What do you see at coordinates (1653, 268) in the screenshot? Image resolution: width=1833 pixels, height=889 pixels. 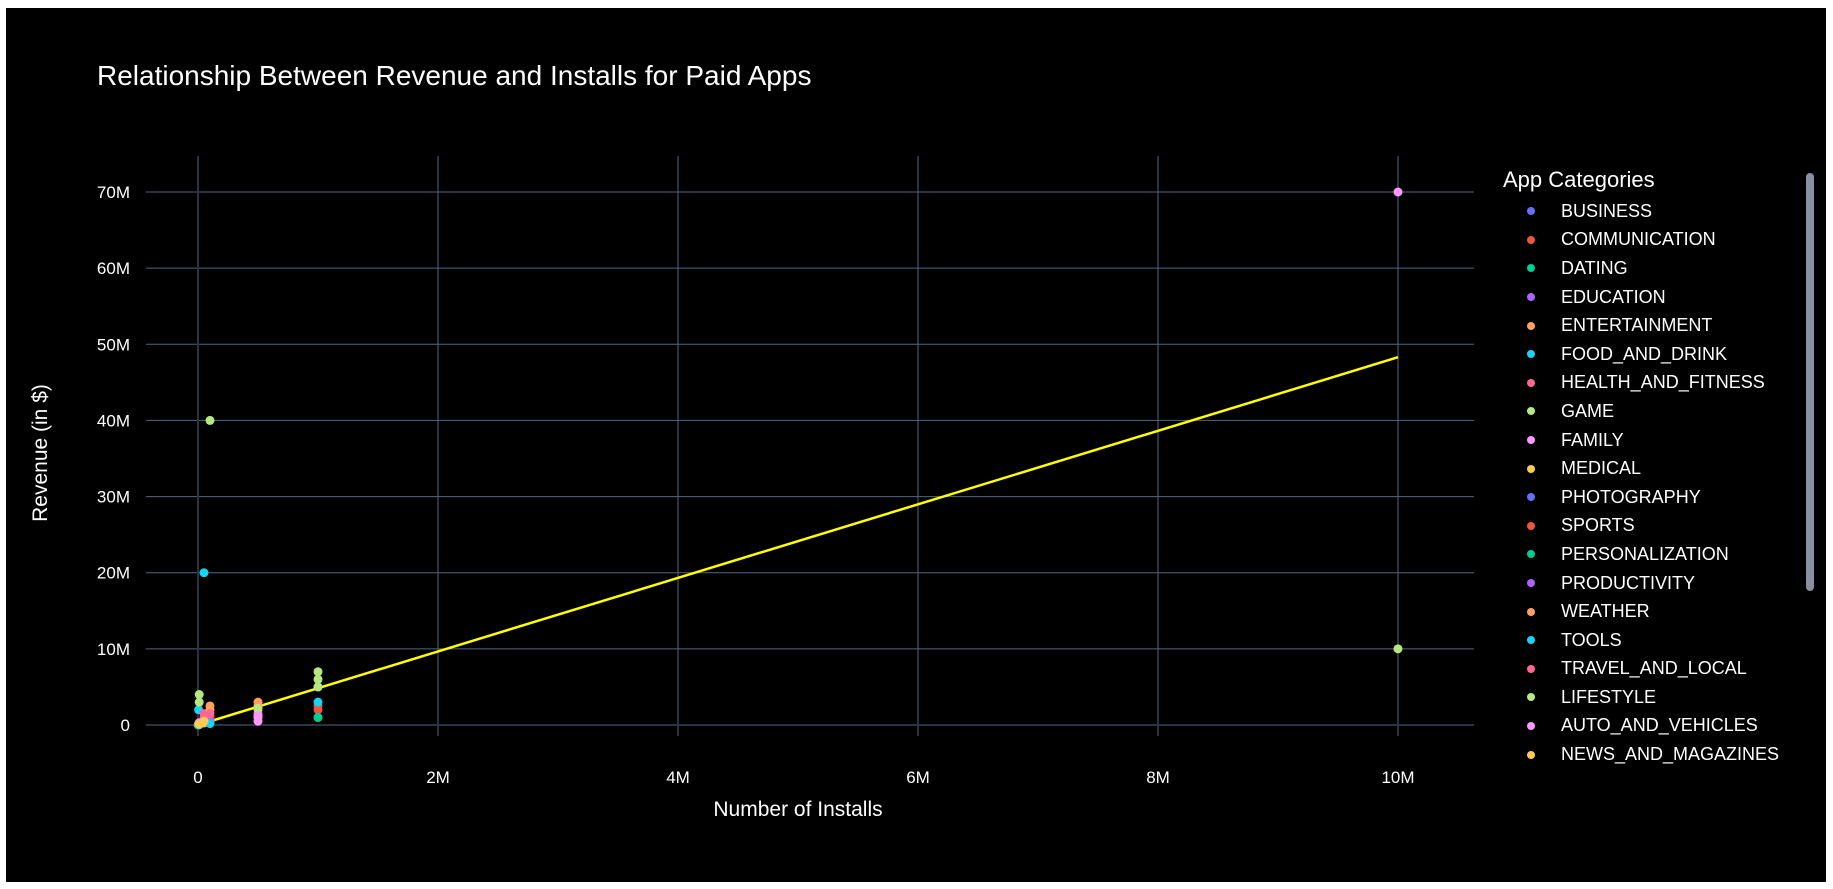 I see `legend-item-dating: DATING` at bounding box center [1653, 268].